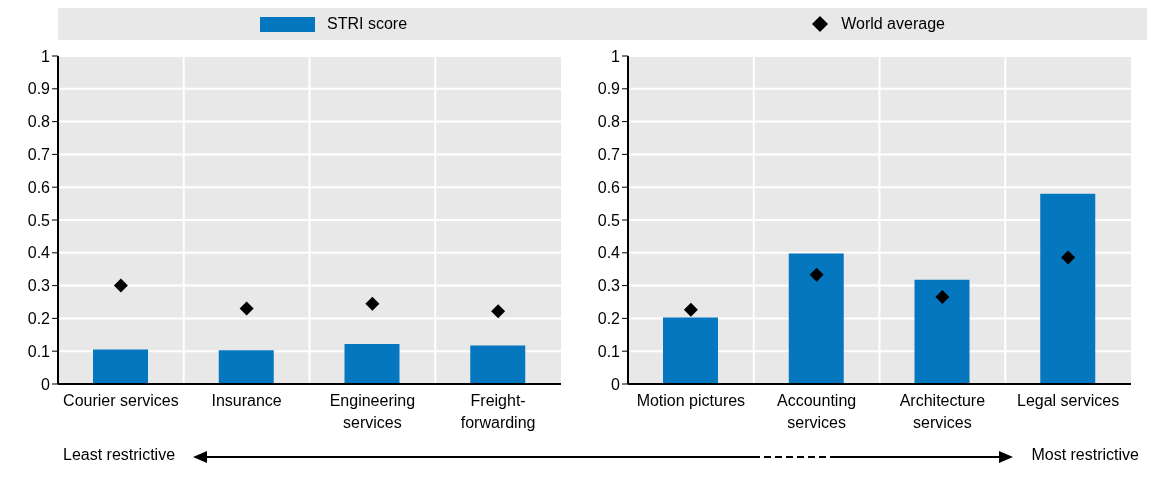 Image resolution: width=1155 pixels, height=489 pixels. What do you see at coordinates (119, 455) in the screenshot?
I see `text: Least restrictive` at bounding box center [119, 455].